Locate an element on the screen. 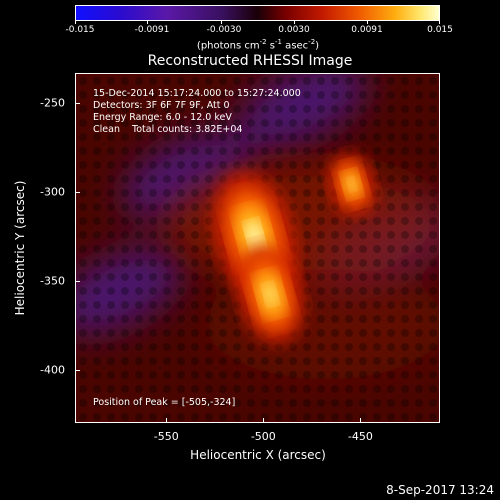 This screenshot has width=500, height=500. colorbar-tick-label: -0.0091 is located at coordinates (152, 30).